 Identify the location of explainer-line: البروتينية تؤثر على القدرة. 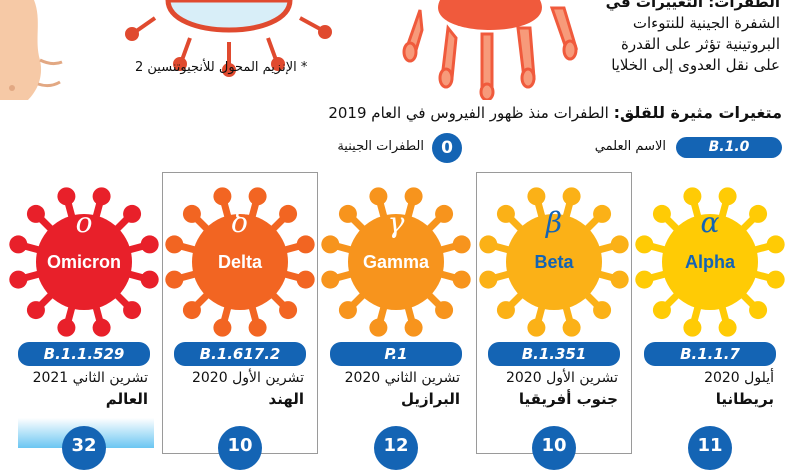
(700, 44).